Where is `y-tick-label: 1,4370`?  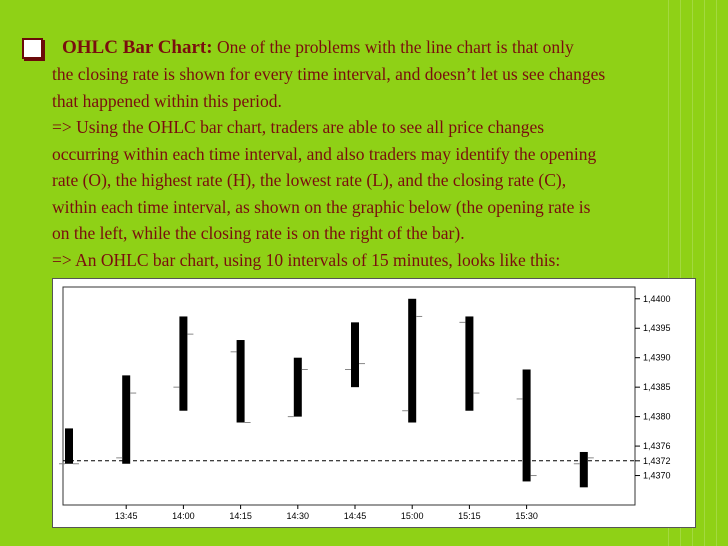 y-tick-label: 1,4370 is located at coordinates (657, 476).